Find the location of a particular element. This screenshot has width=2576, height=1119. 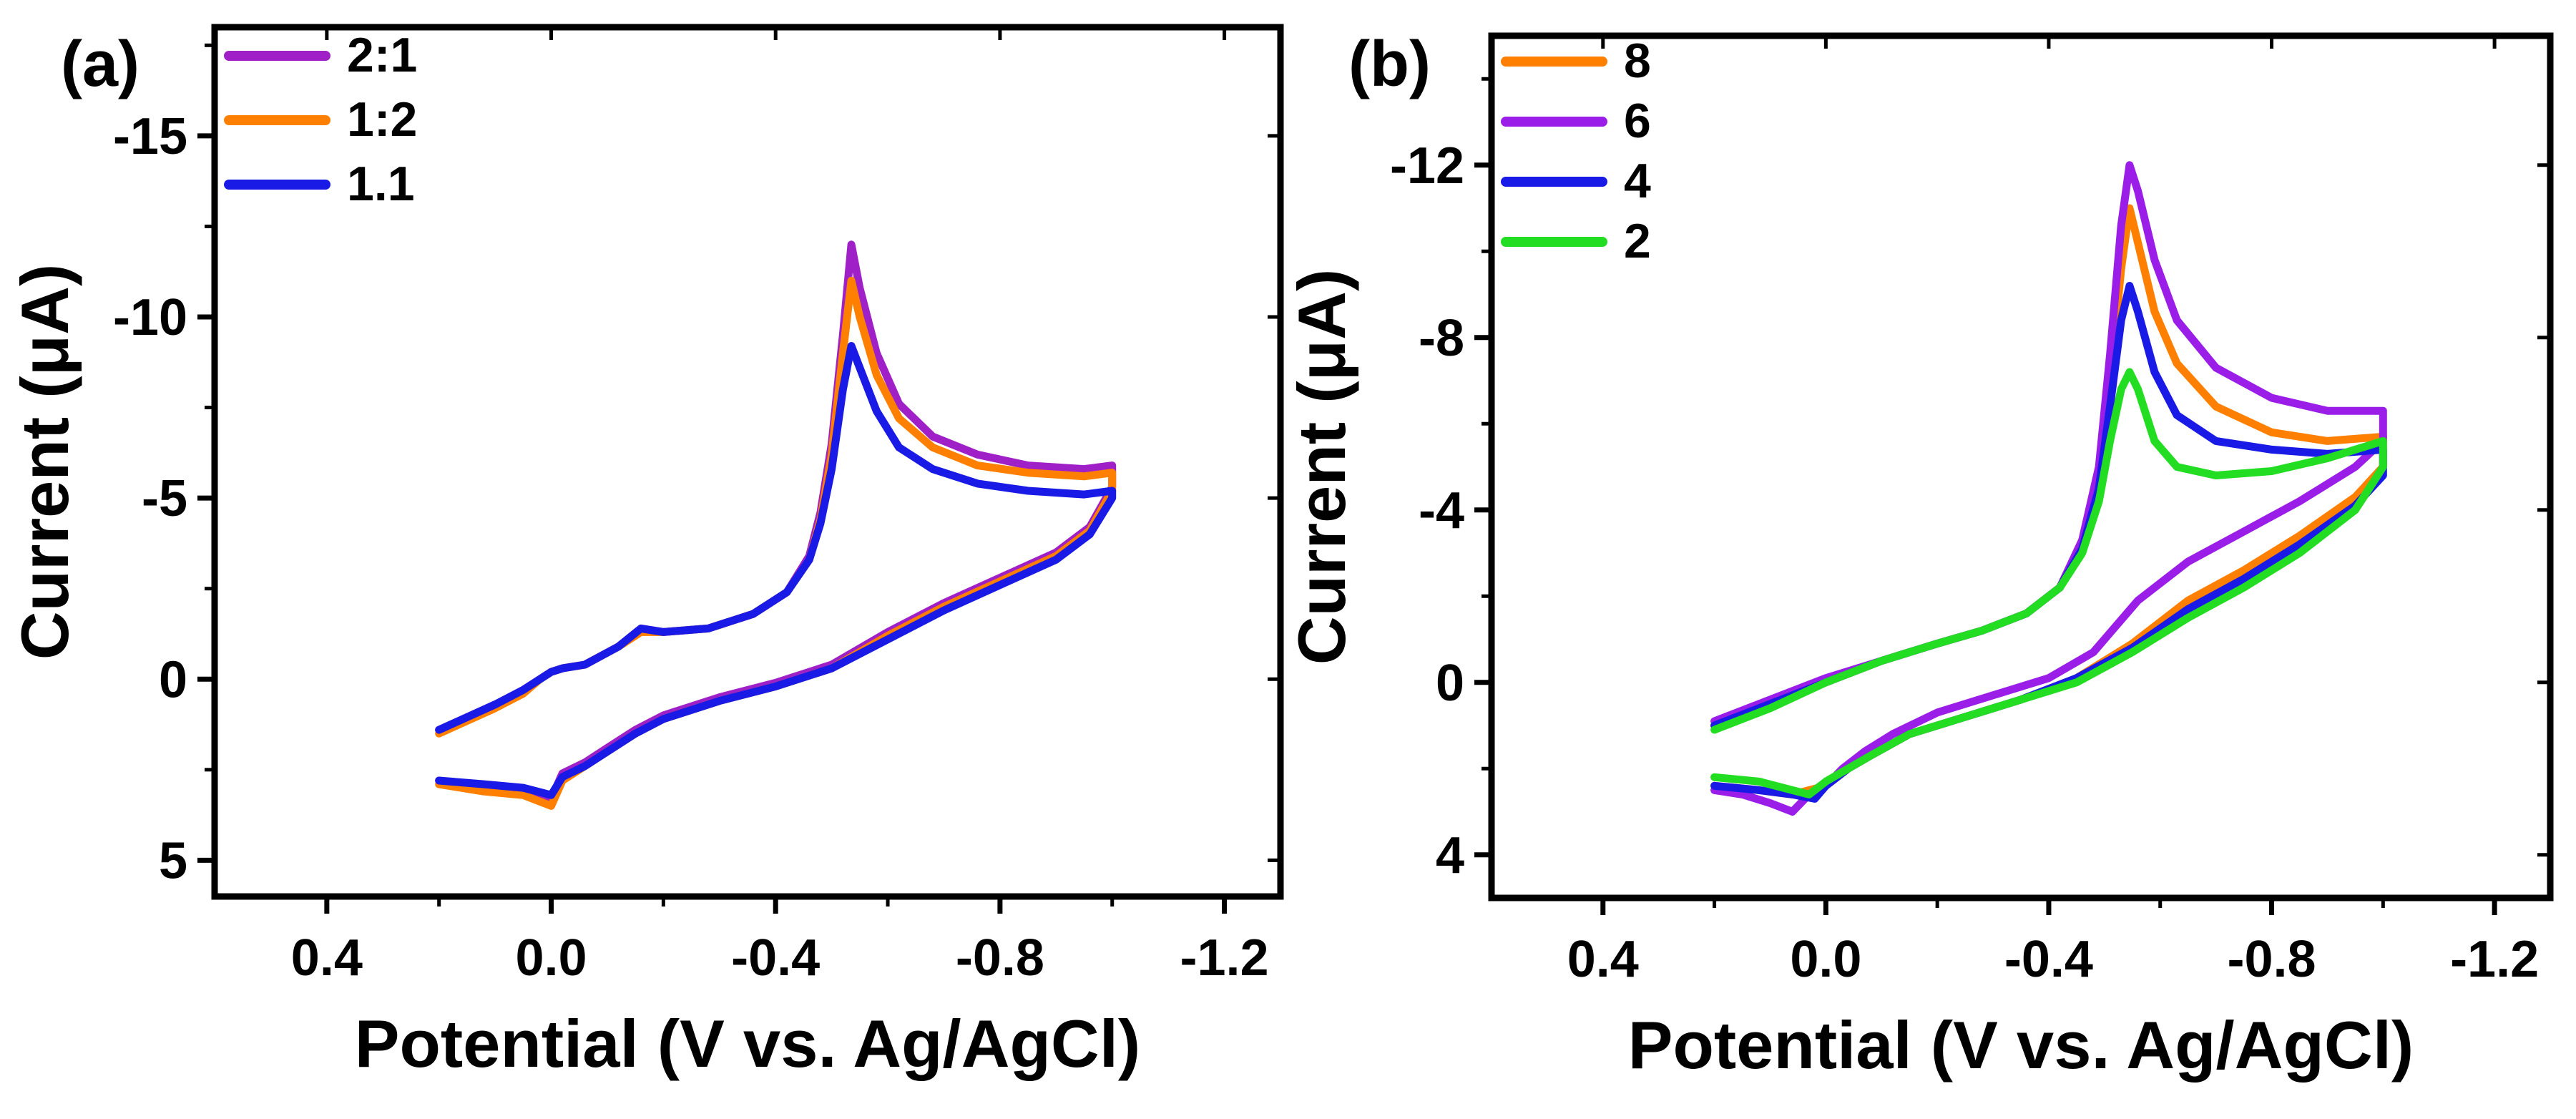

panel-a-legend-label-1: 1:2 is located at coordinates (382, 119).